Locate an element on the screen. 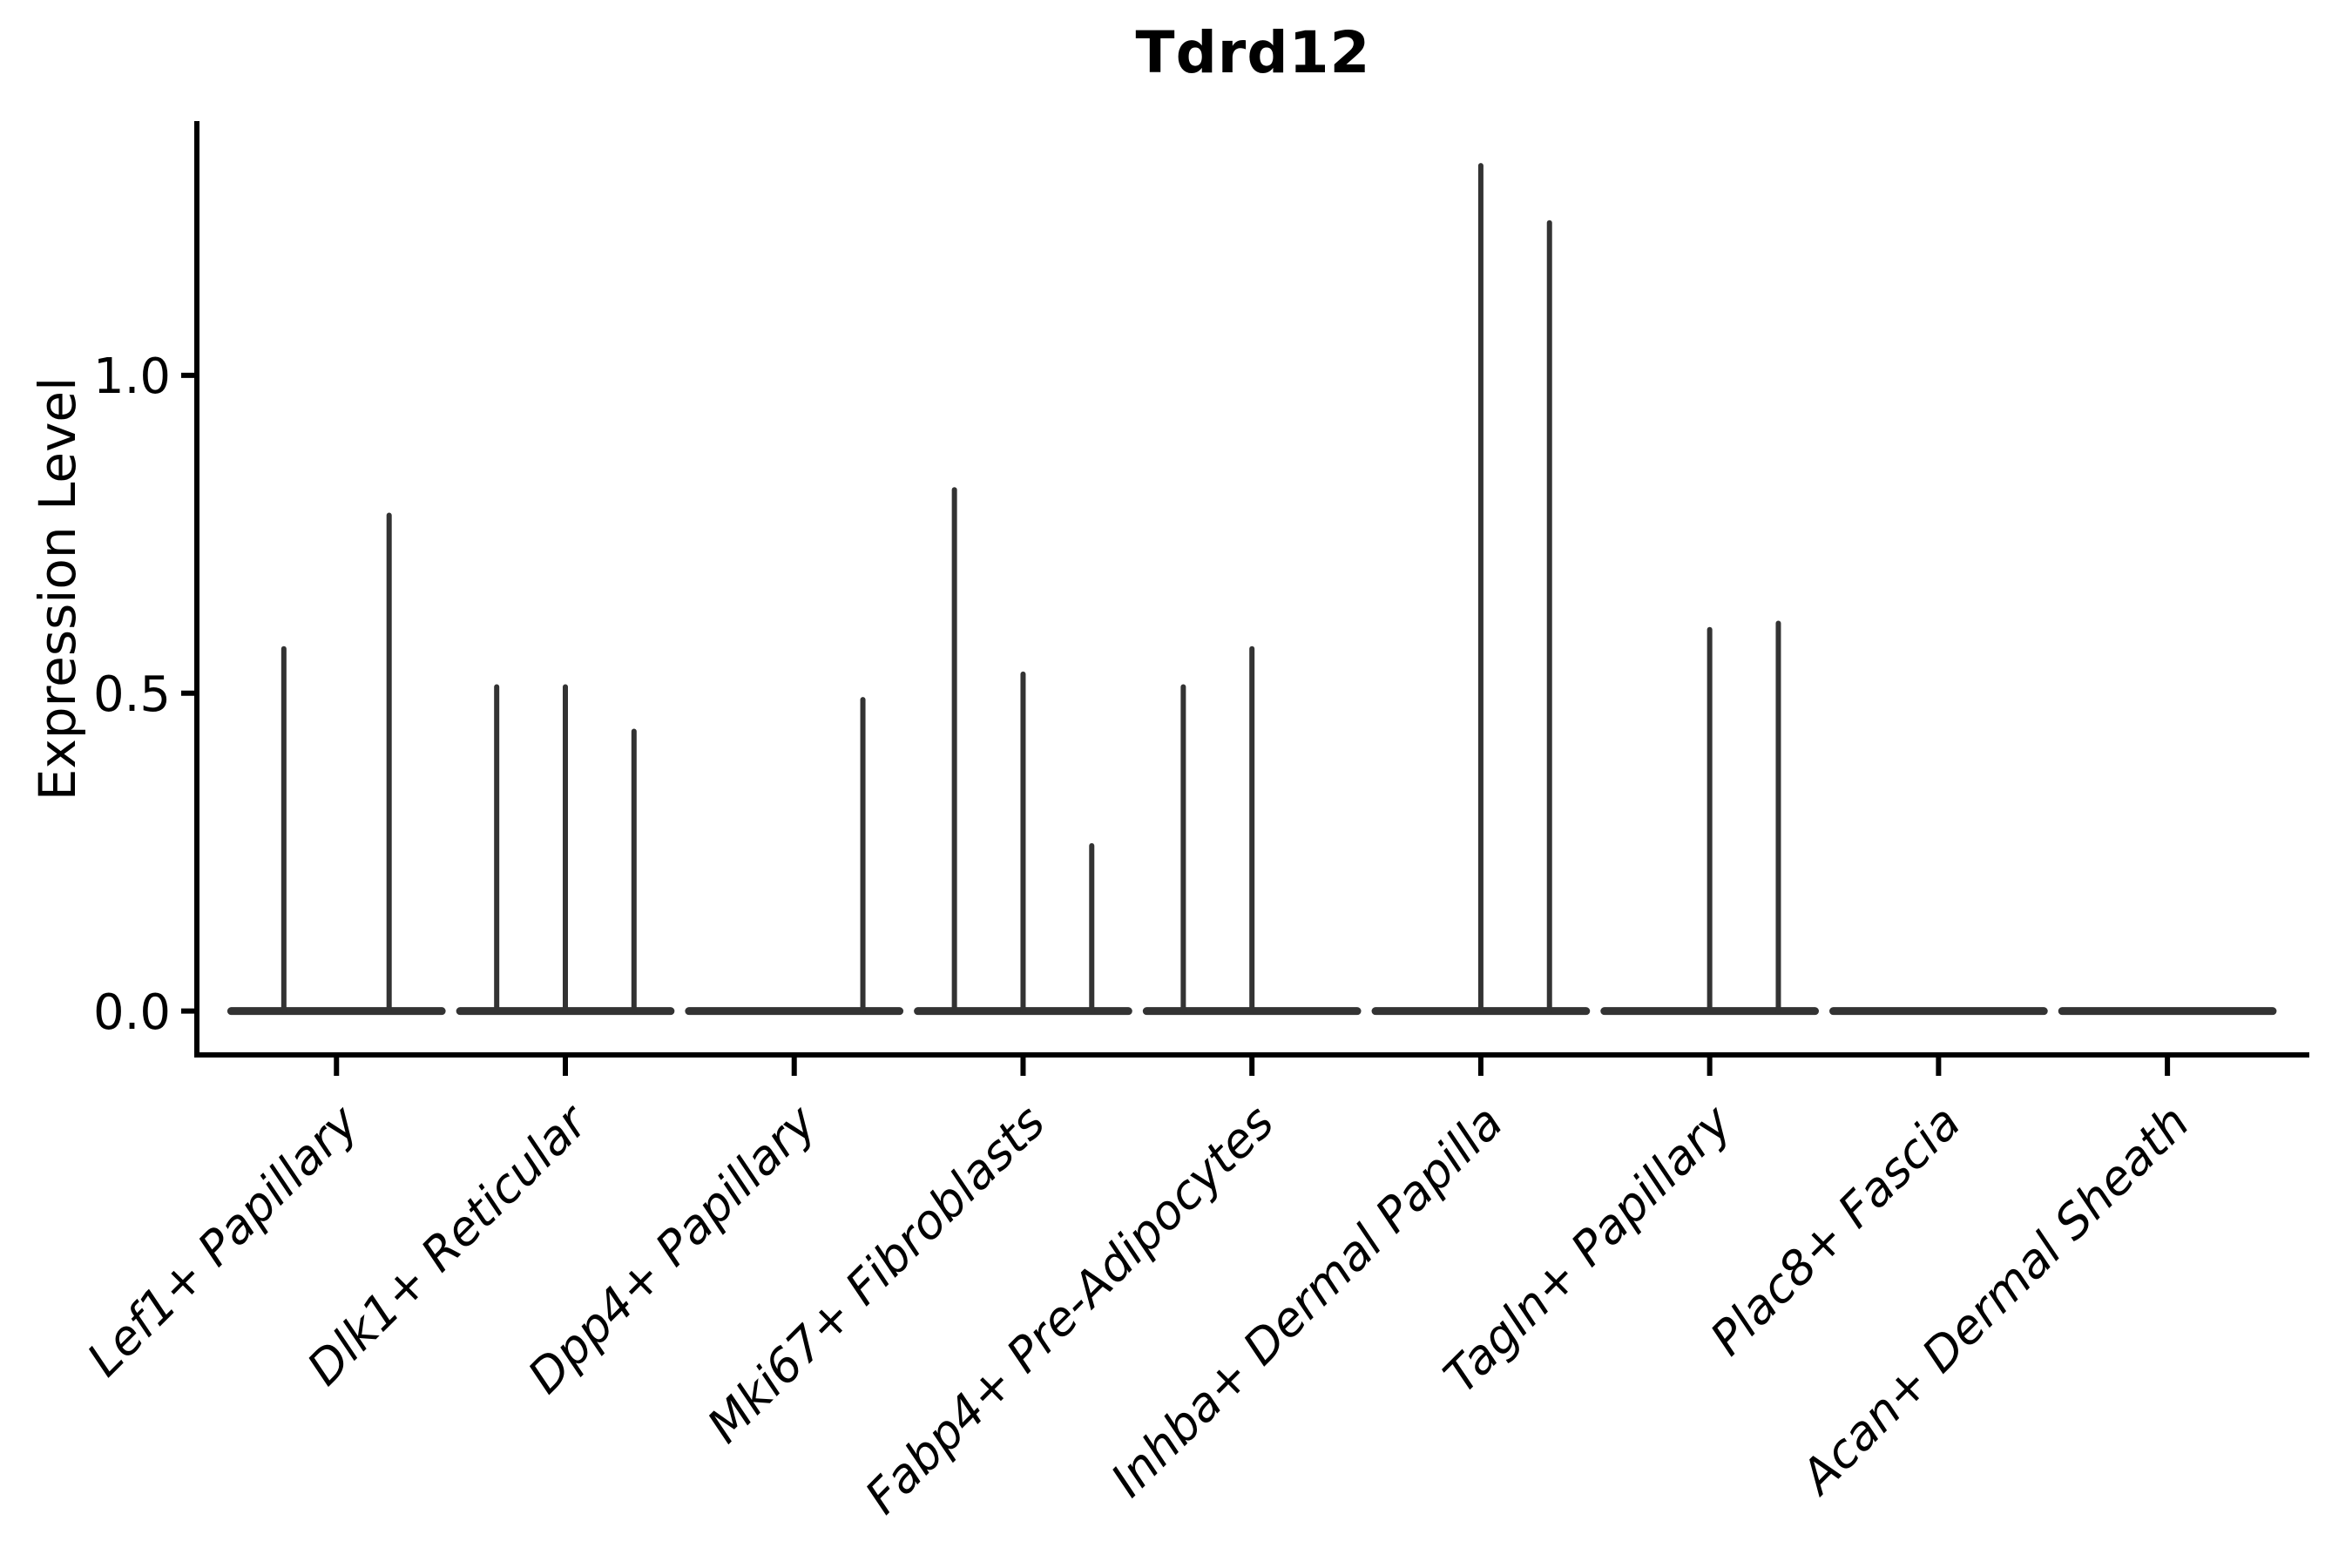 The image size is (2352, 1568). y-tick-label: 0.0 is located at coordinates (132, 1013).